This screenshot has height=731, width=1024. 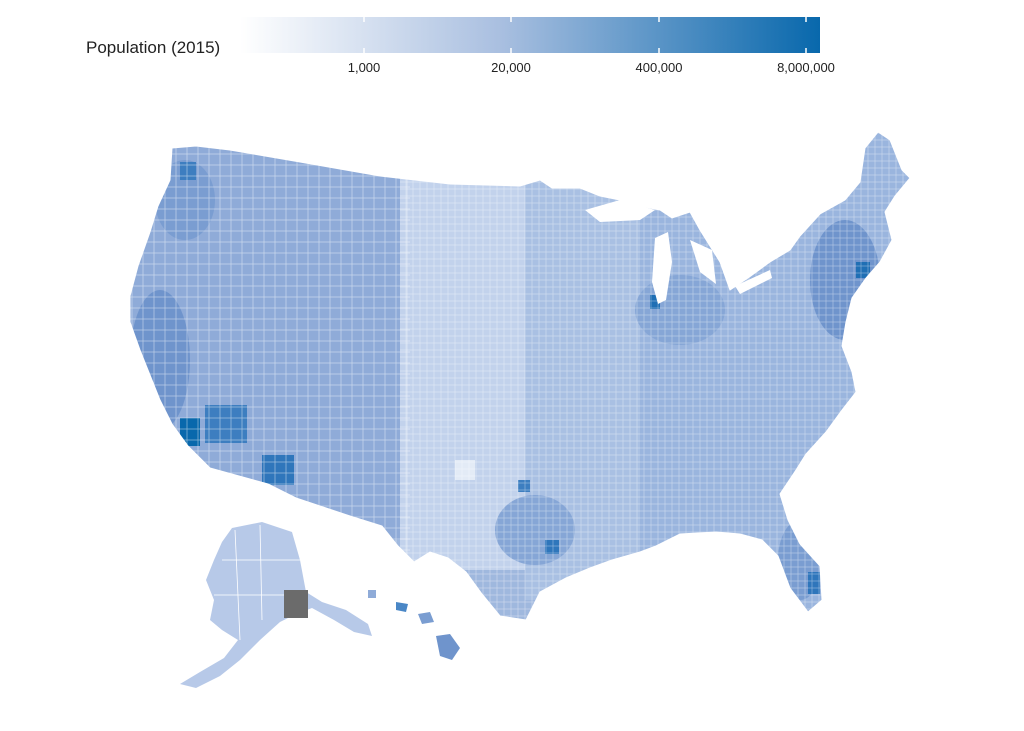 I want to click on hawaii-island-maui, so click(x=426, y=618).